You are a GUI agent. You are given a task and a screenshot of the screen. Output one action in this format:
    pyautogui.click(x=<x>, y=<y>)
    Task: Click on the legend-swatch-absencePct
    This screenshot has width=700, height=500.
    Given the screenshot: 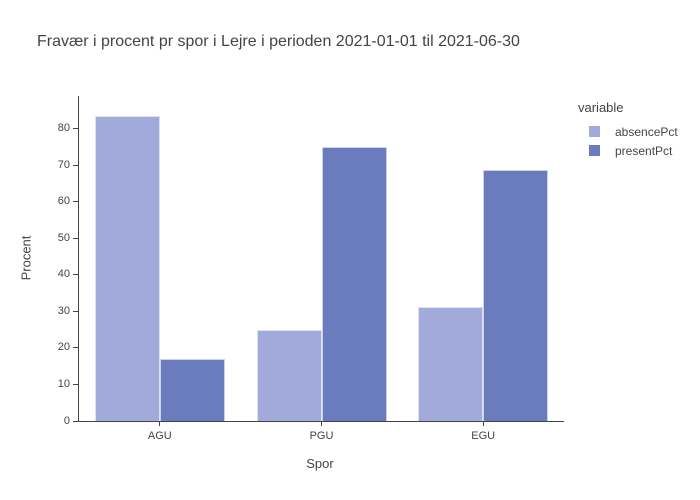 What is the action you would take?
    pyautogui.click(x=594, y=131)
    